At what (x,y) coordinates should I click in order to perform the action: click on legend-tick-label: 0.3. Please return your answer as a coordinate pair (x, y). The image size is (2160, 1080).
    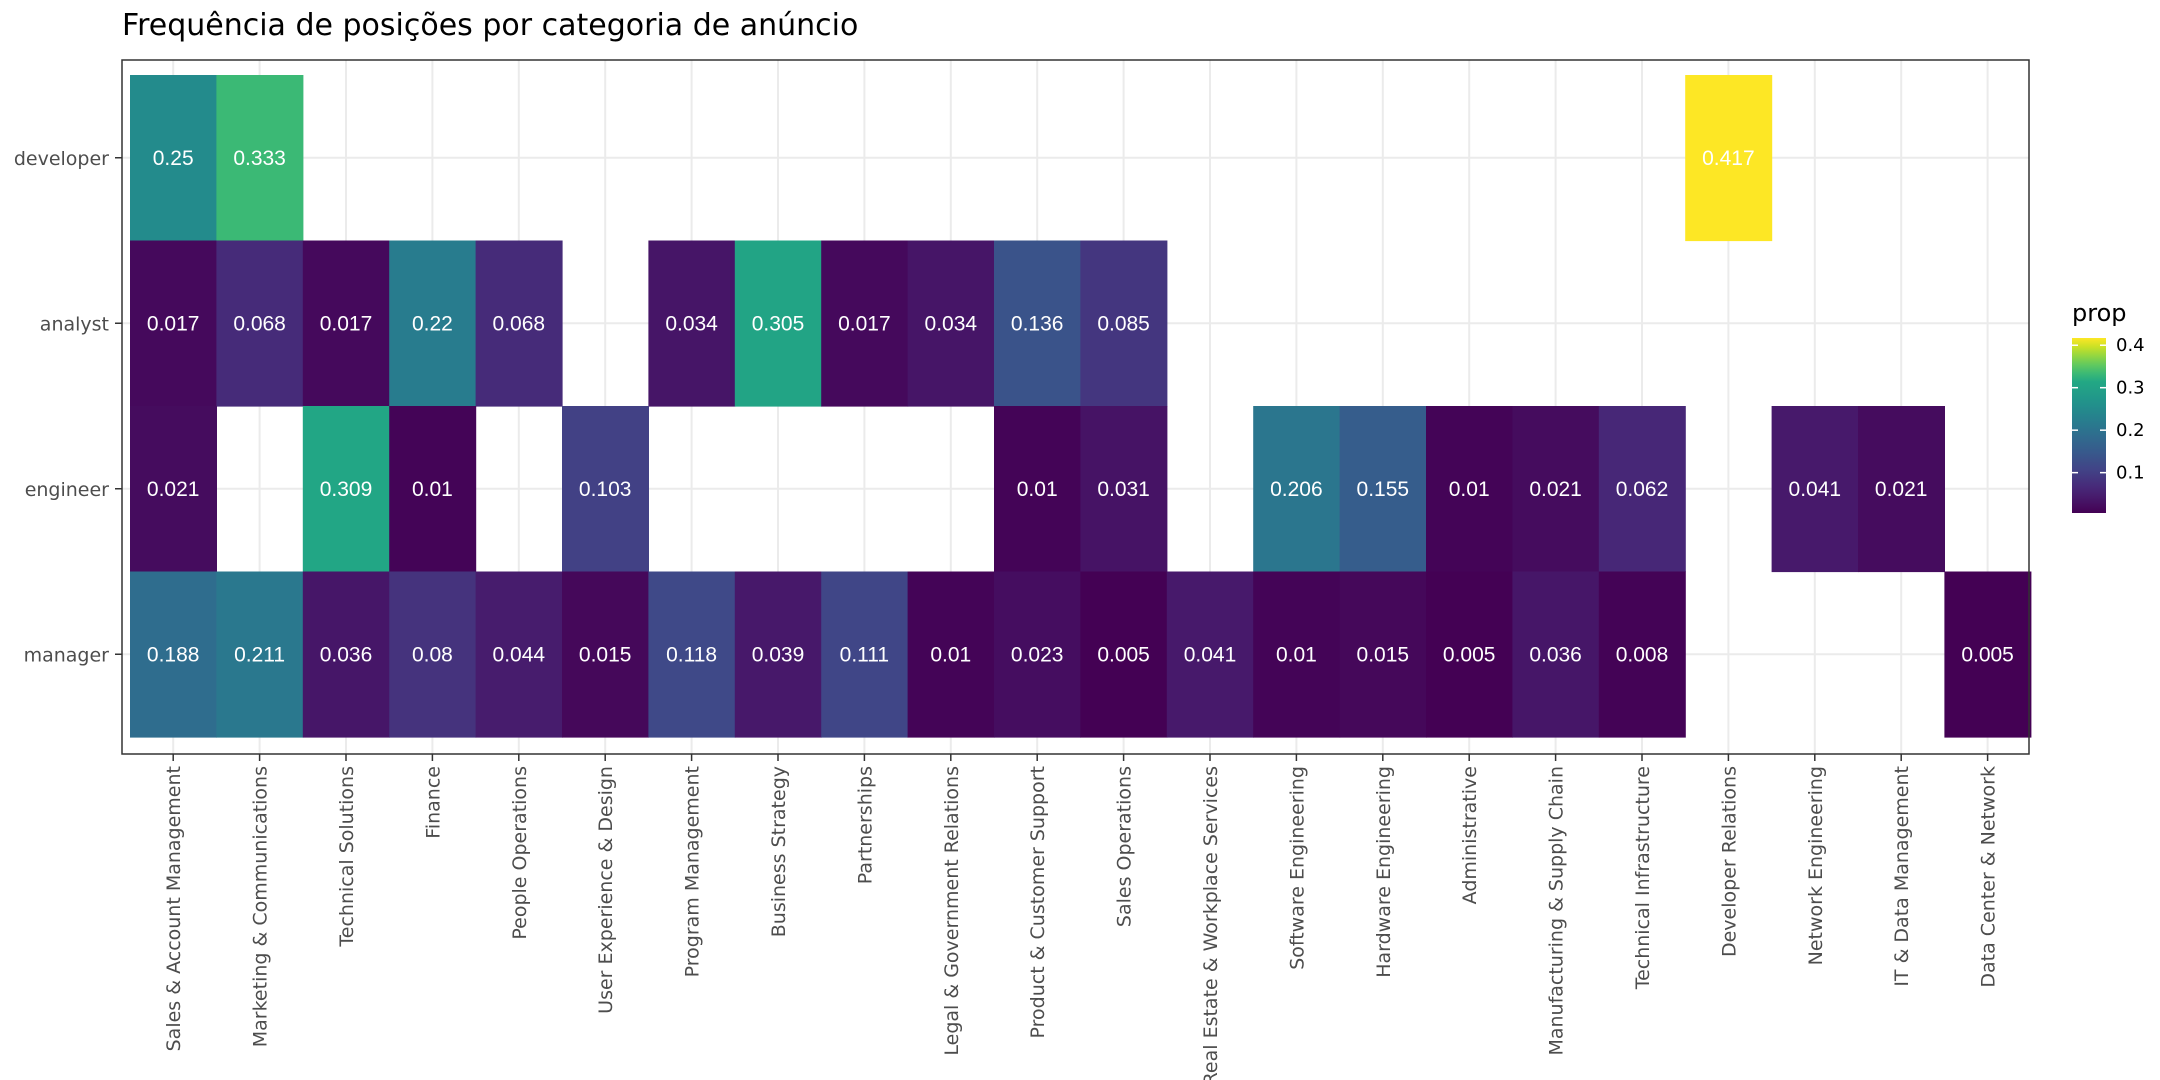
    Looking at the image, I should click on (2130, 388).